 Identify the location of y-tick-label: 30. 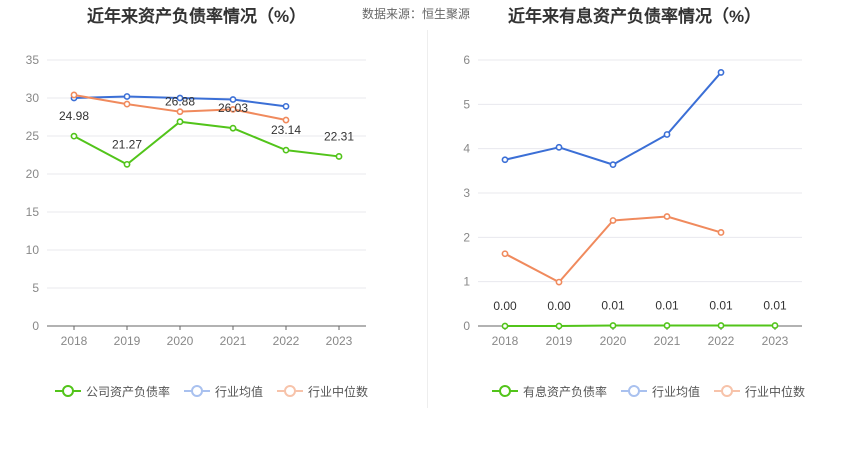
(33, 98).